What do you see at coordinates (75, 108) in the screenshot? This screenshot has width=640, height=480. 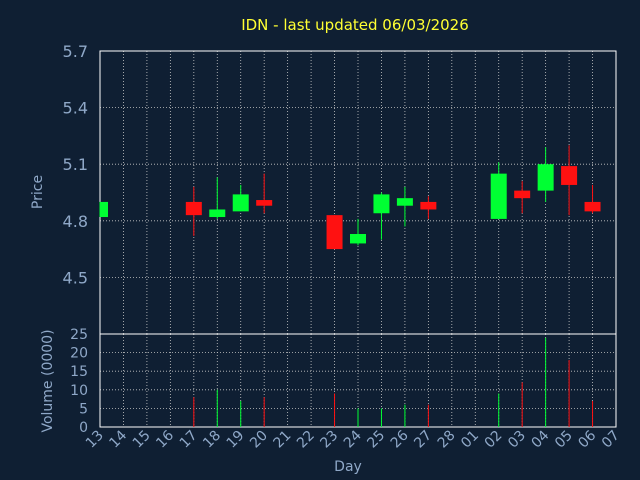 I see `price-tick-label: 5.4` at bounding box center [75, 108].